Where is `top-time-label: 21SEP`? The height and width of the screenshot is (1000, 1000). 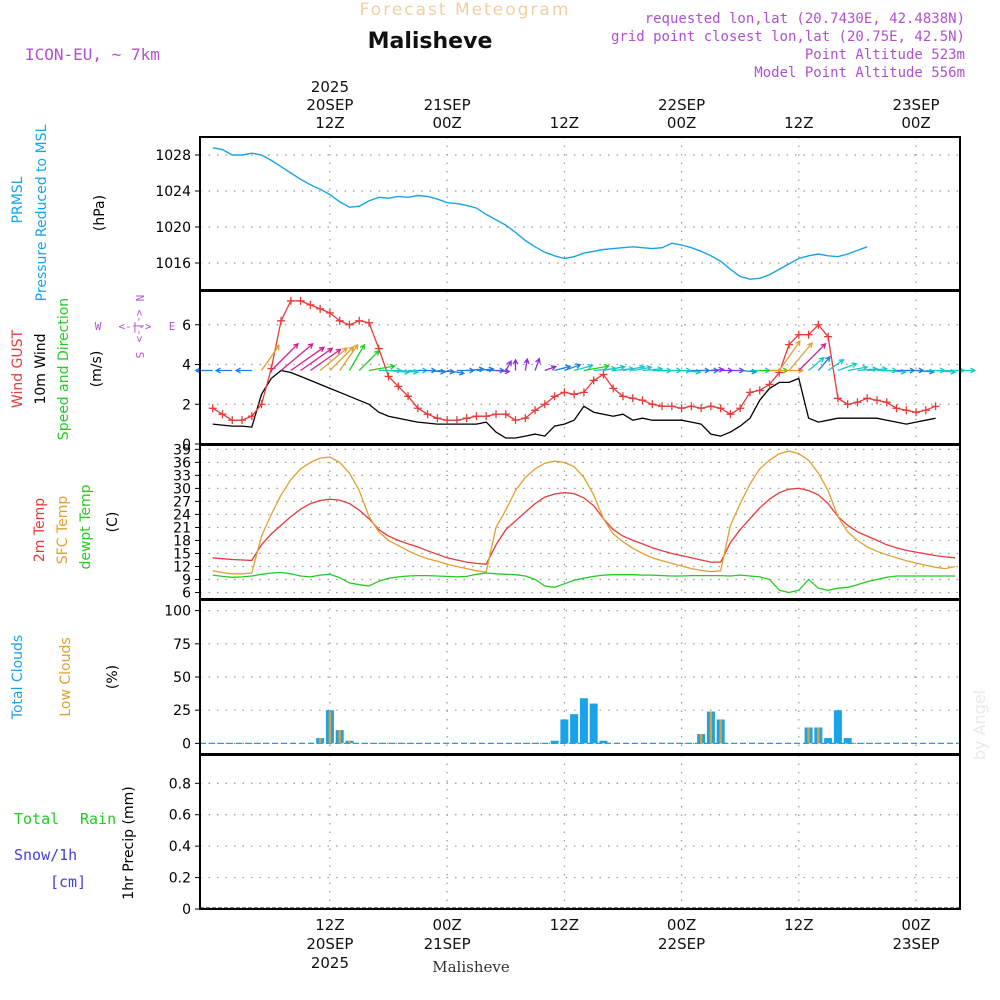
top-time-label: 21SEP is located at coordinates (447, 105).